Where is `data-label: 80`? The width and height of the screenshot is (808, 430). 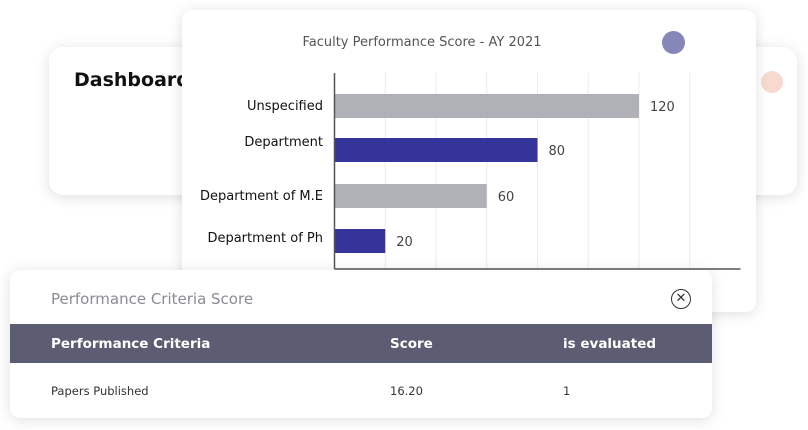
data-label: 80 is located at coordinates (557, 151).